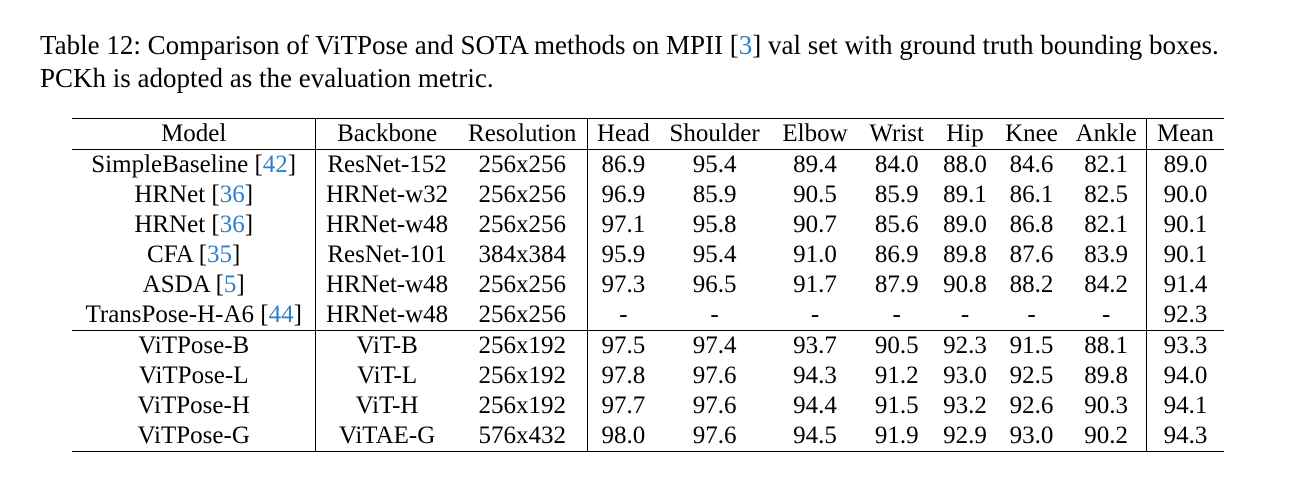 This screenshot has height=494, width=1290. What do you see at coordinates (714, 345) in the screenshot?
I see `shoulder-cell: 97.4` at bounding box center [714, 345].